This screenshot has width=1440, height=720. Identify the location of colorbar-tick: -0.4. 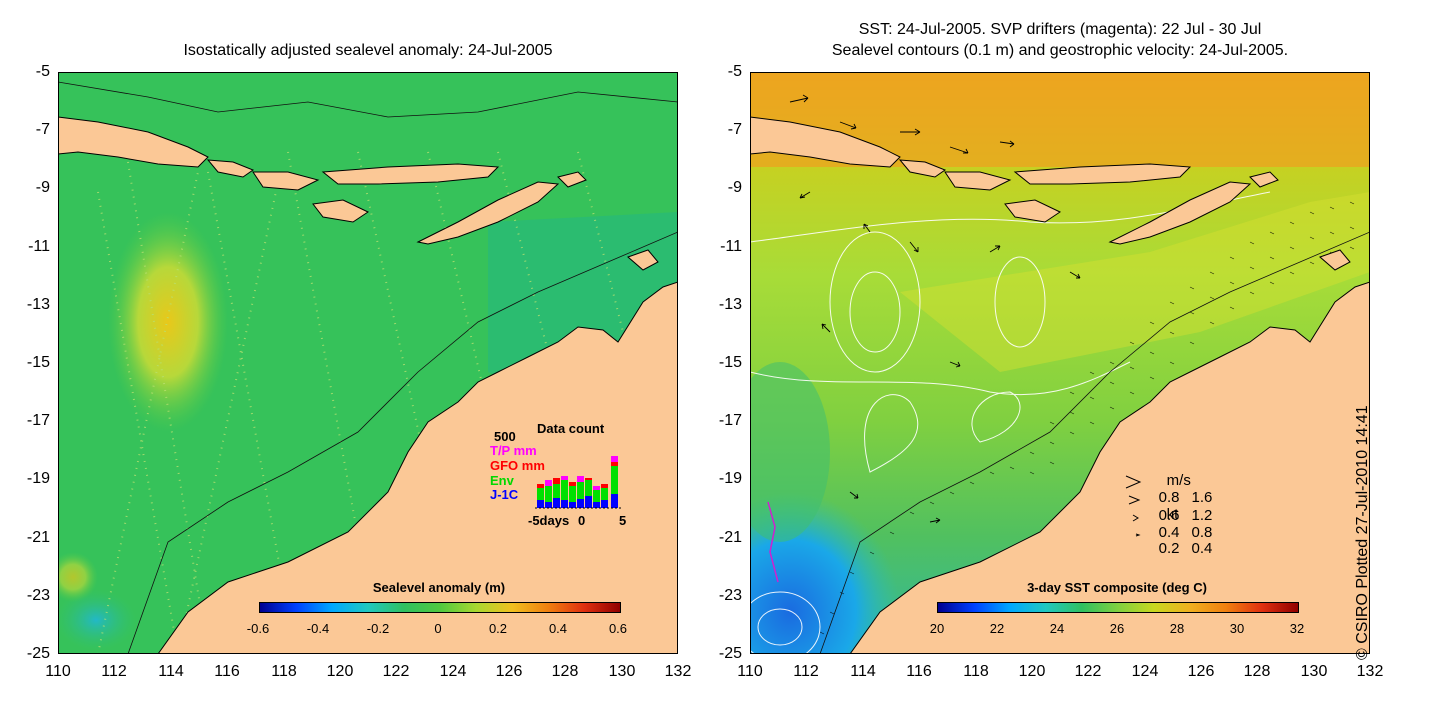
(318, 628).